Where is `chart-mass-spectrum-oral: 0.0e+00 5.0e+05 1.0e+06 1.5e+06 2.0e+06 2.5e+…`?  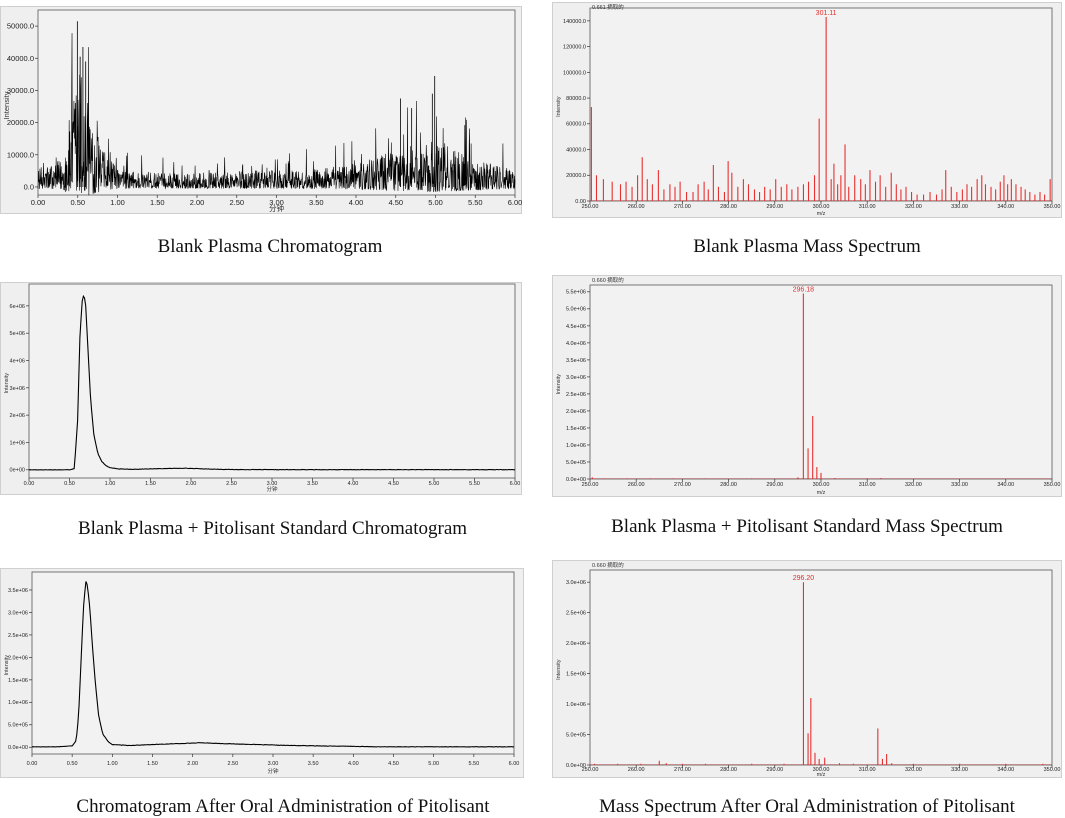 chart-mass-spectrum-oral: 0.0e+00 5.0e+05 1.0e+06 1.5e+06 2.0e+06 2.5e+… is located at coordinates (807, 669).